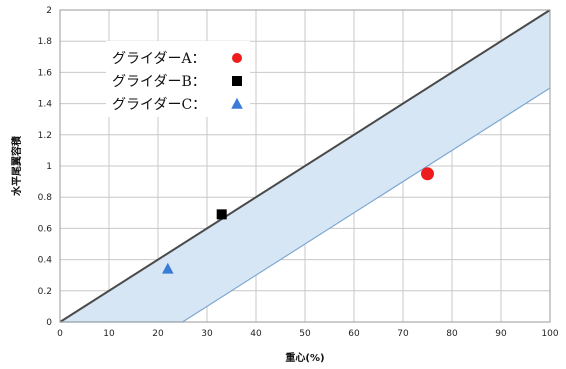 Image resolution: width=566 pixels, height=369 pixels. What do you see at coordinates (237, 81) in the screenshot?
I see `legend-marker-square` at bounding box center [237, 81].